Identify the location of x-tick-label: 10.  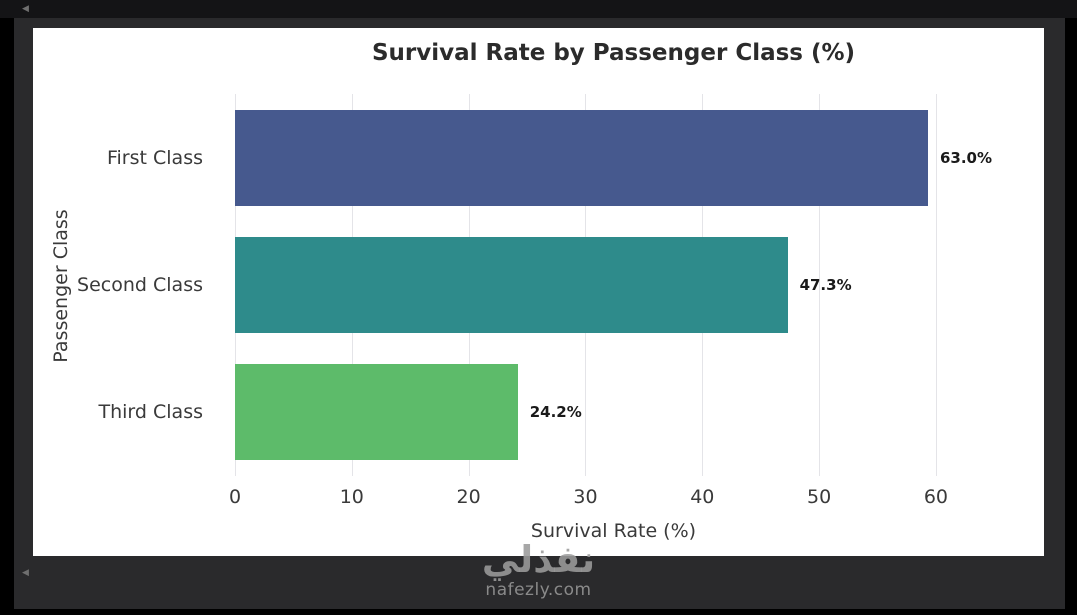
(351, 497).